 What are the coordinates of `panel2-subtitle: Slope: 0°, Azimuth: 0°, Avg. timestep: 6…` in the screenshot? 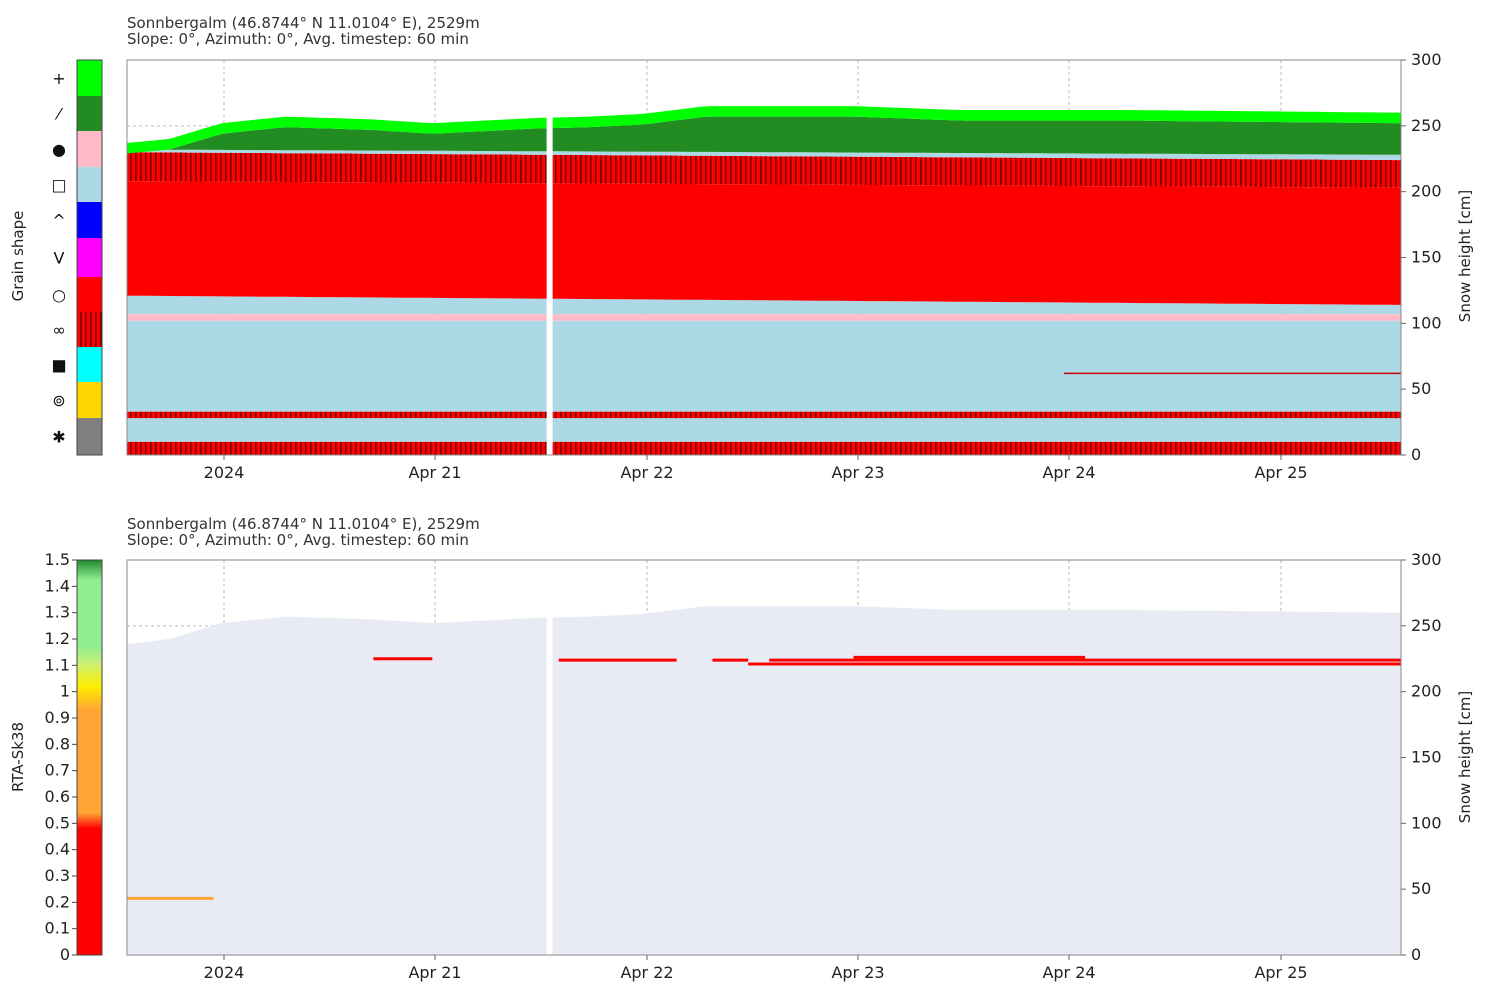 It's located at (298, 540).